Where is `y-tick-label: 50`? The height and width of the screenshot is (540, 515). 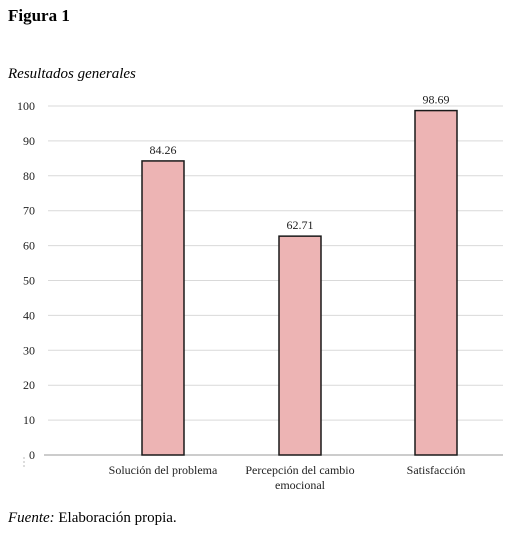 y-tick-label: 50 is located at coordinates (29, 281).